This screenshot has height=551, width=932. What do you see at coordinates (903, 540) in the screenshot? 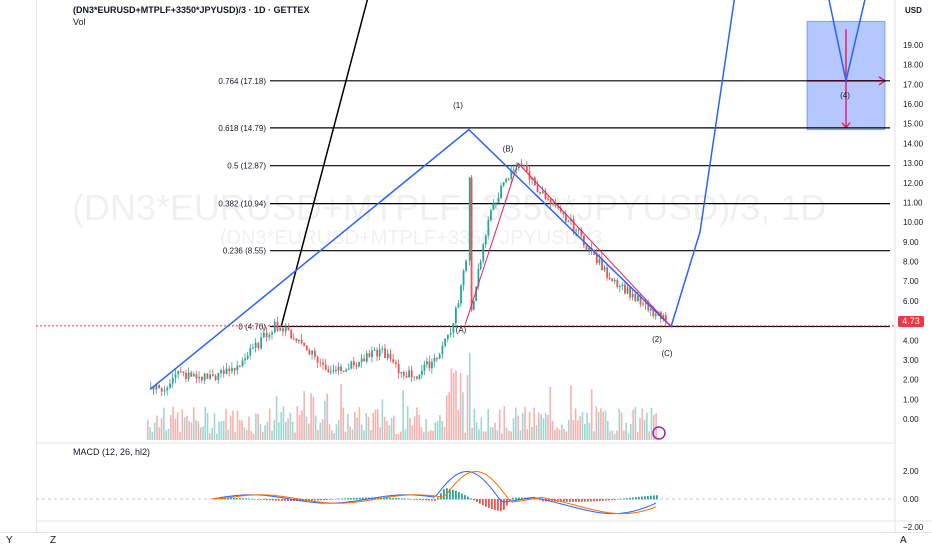
I see `auto-scale-button: A` at bounding box center [903, 540].